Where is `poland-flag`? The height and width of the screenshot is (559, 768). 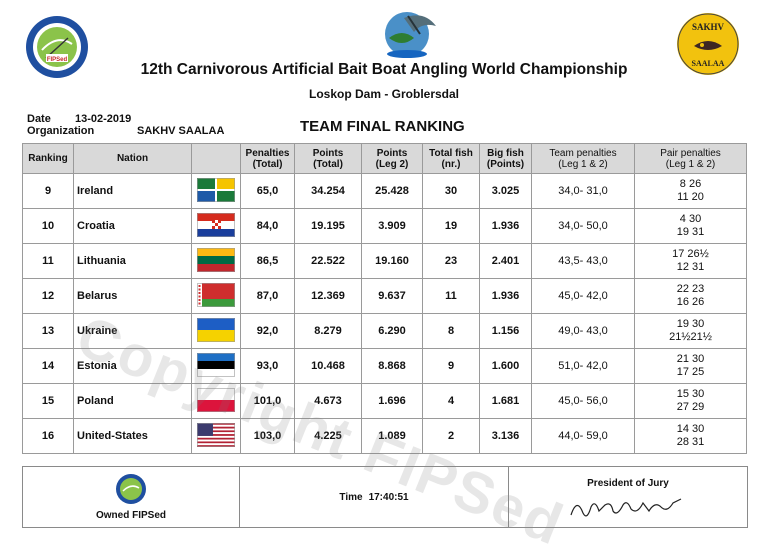
poland-flag is located at coordinates (216, 401).